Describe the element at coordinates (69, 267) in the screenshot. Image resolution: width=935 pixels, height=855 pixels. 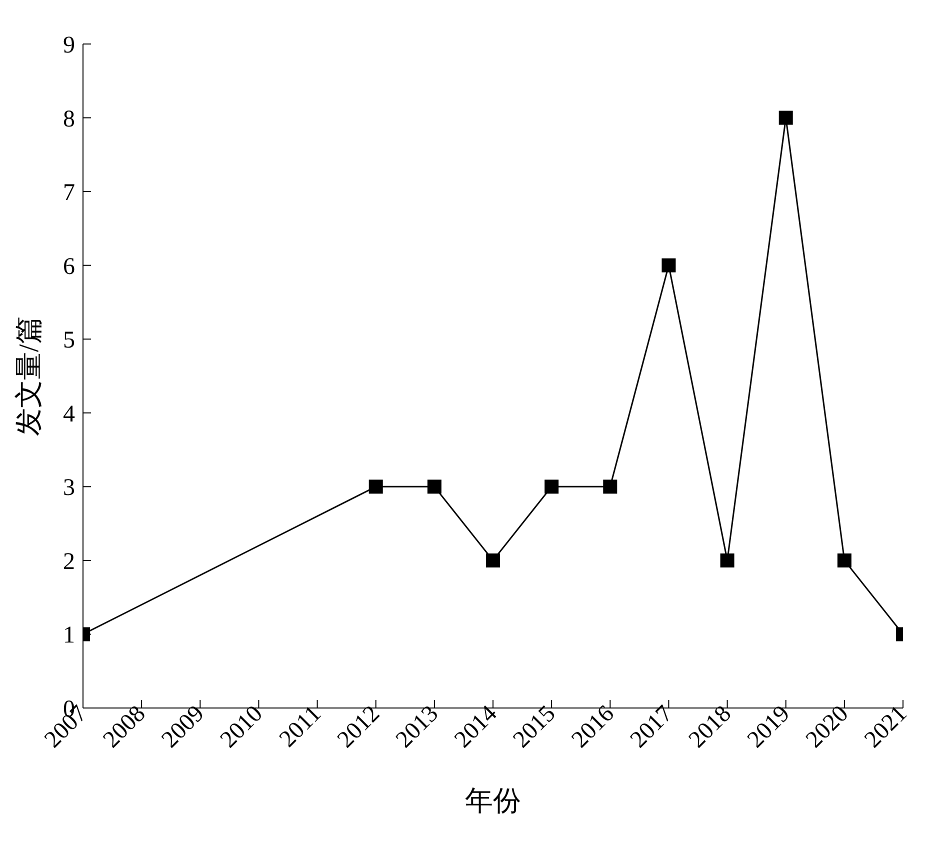
I see `y-tick-label: 6` at that location.